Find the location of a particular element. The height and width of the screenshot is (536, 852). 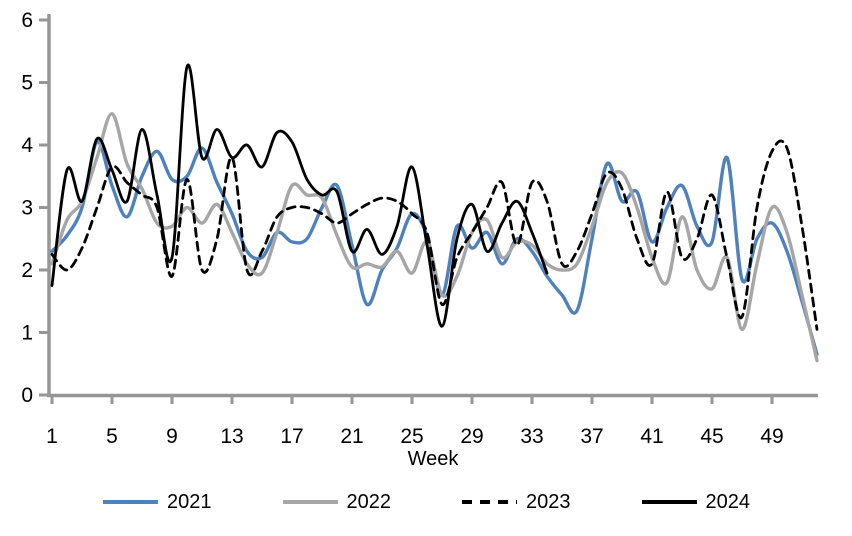

y-tick-label-2: 2 is located at coordinates (27, 270).